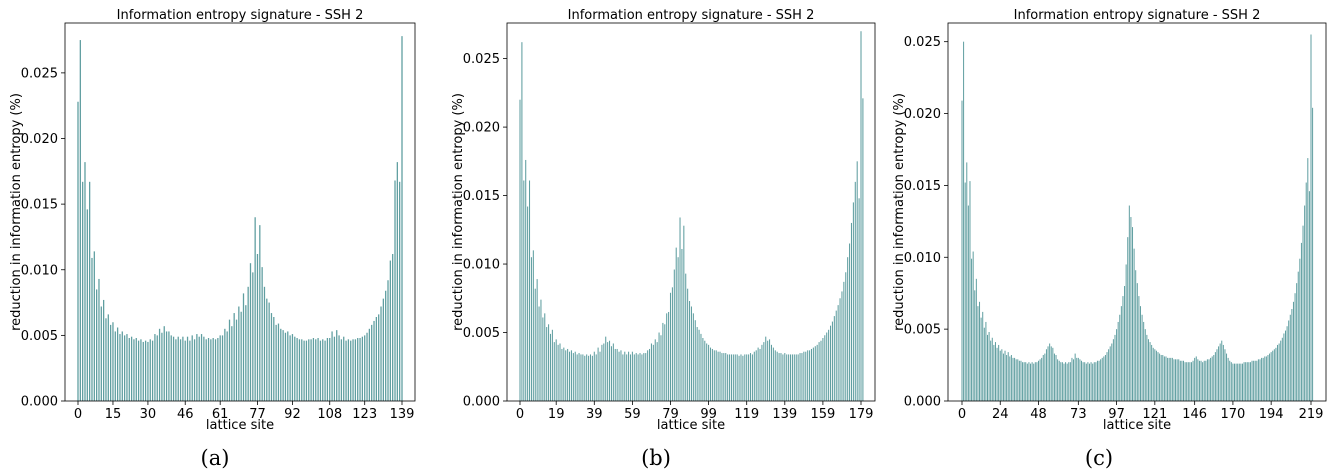 The width and height of the screenshot is (1333, 474). I want to click on x-tick-label: 123, so click(364, 414).